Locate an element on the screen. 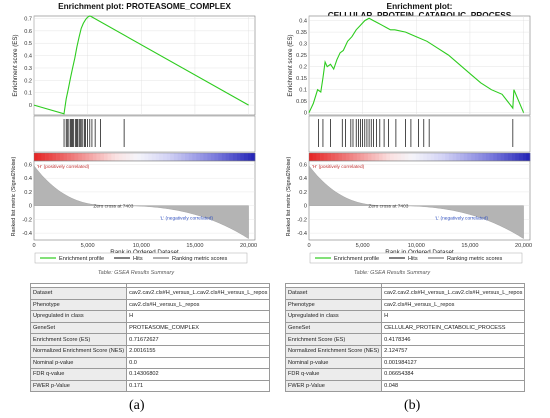 The height and width of the screenshot is (418, 550). rank-y-tick-label: 0.4 is located at coordinates (303, 179).